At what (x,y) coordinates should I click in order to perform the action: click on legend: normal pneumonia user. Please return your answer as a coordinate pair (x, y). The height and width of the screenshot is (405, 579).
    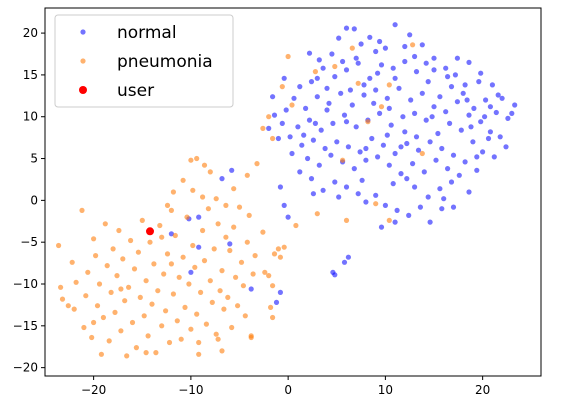
    Looking at the image, I should click on (144, 61).